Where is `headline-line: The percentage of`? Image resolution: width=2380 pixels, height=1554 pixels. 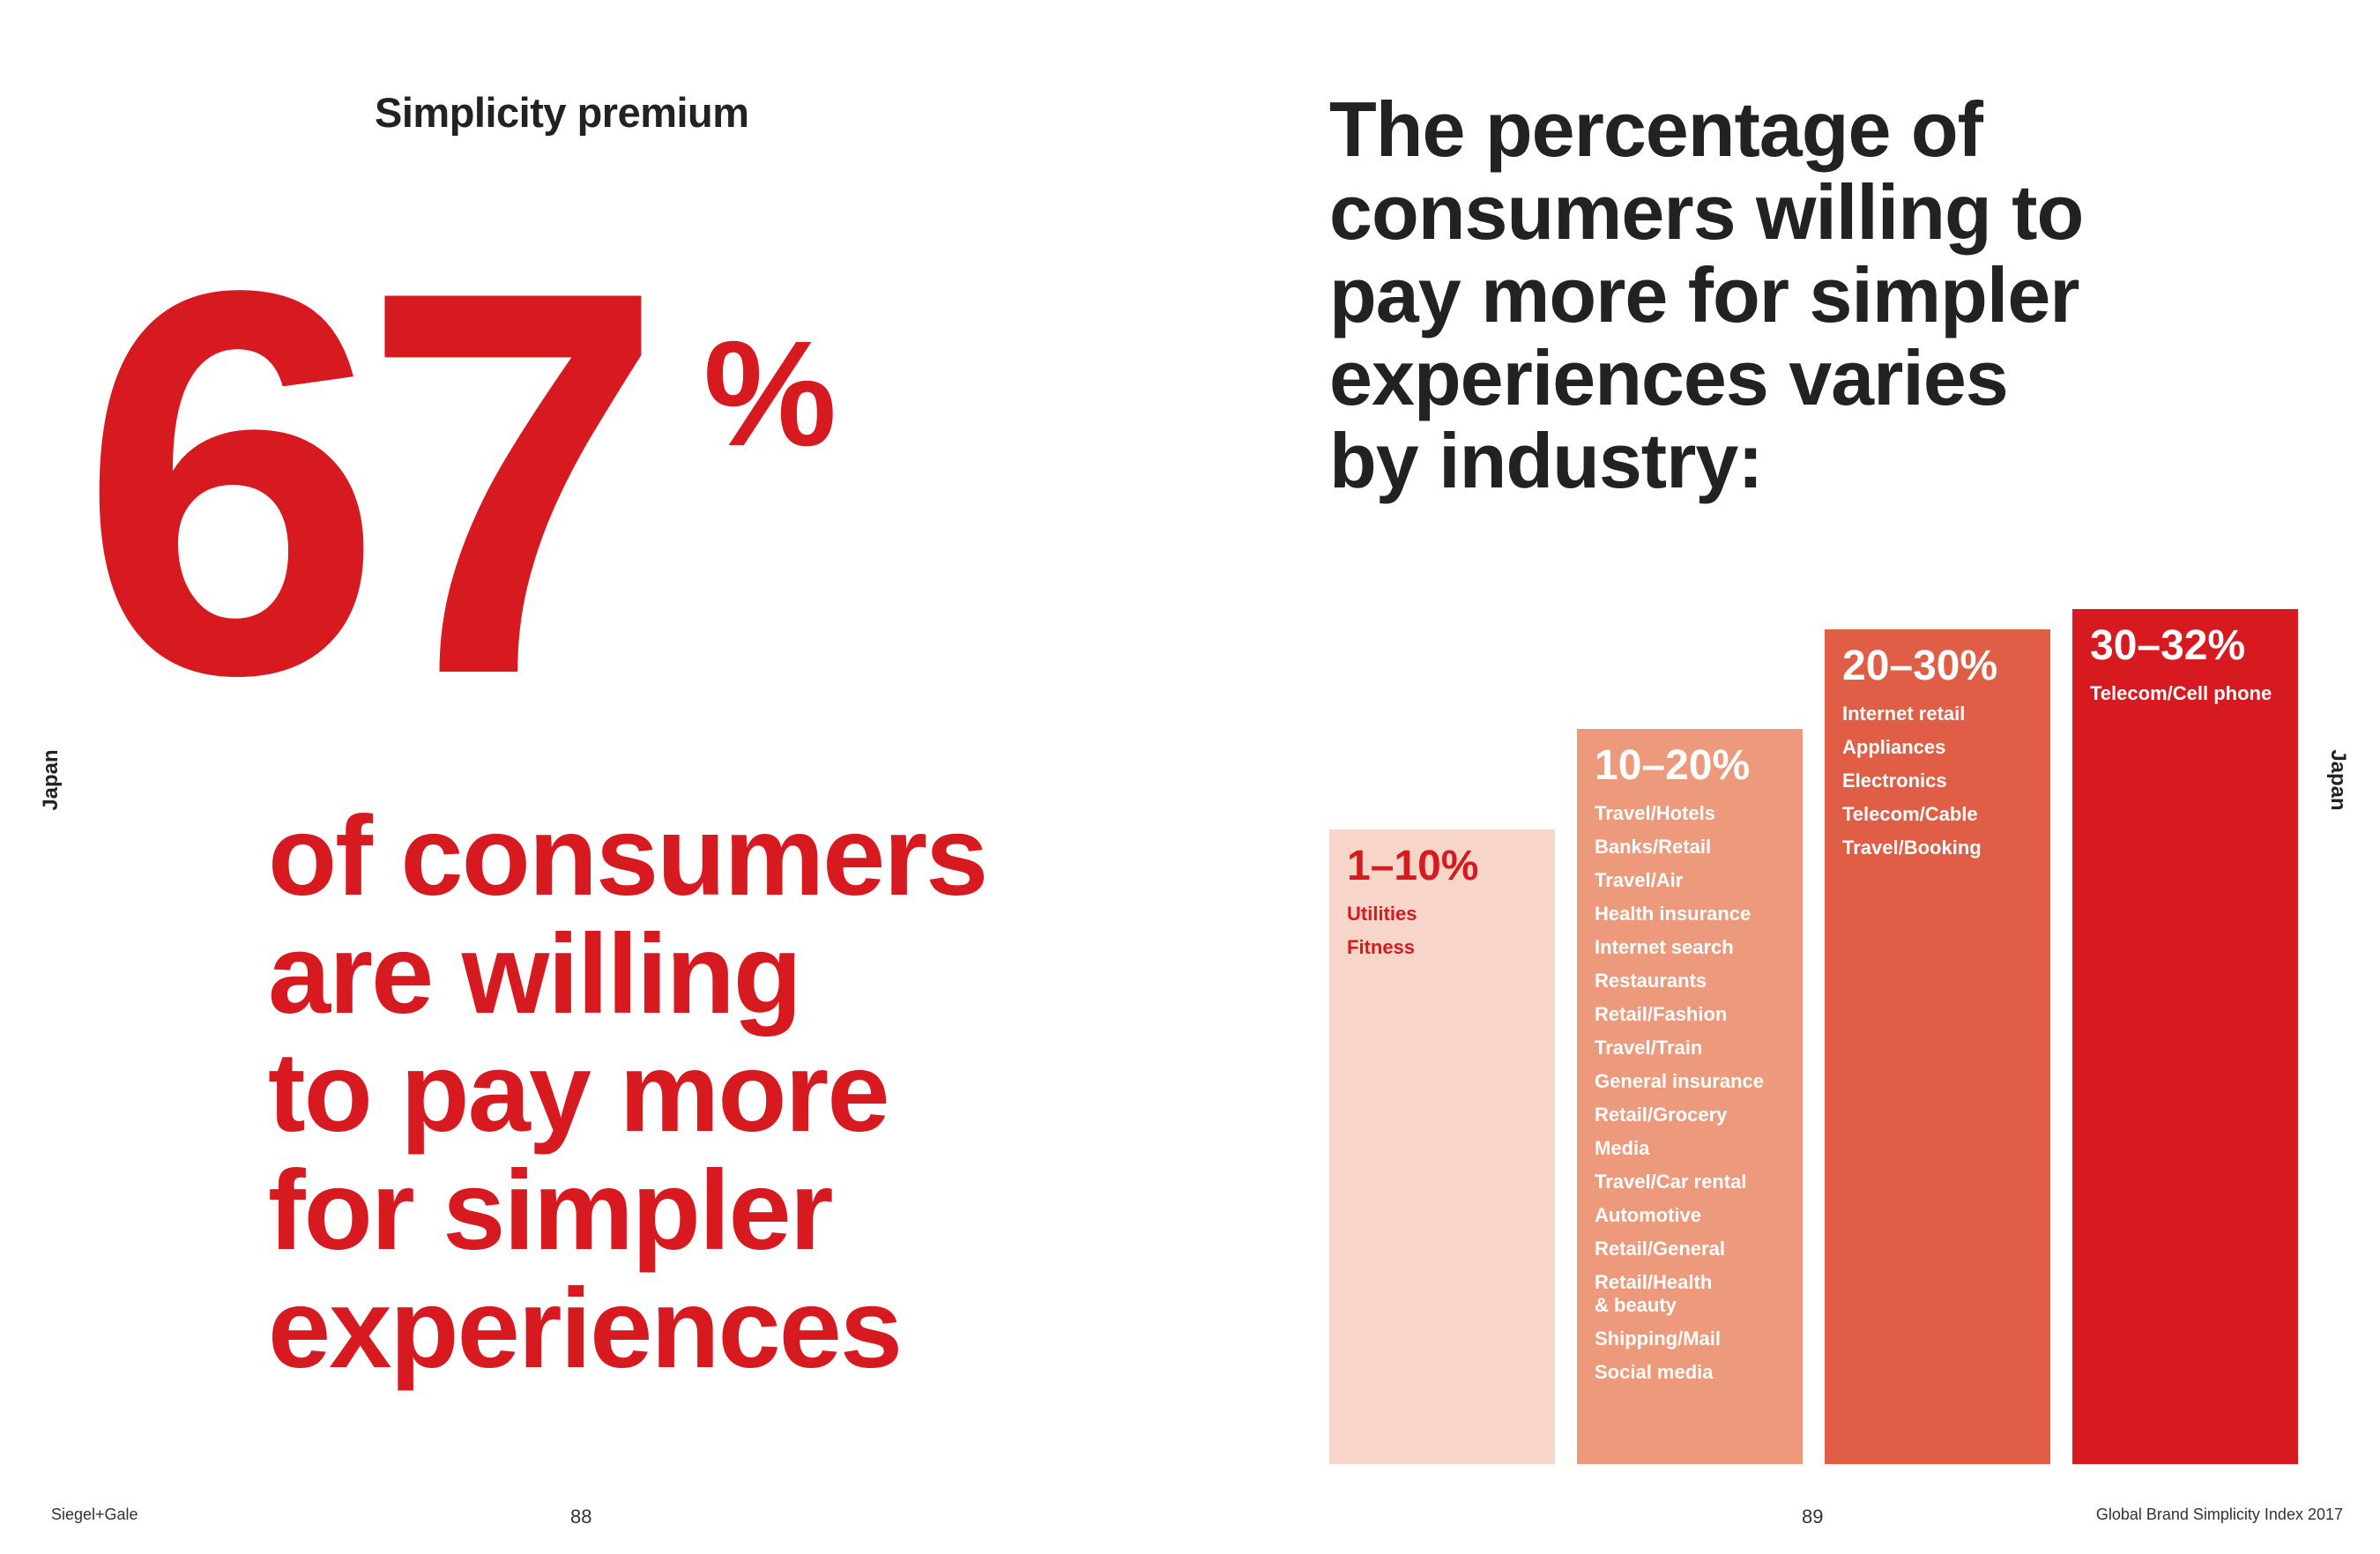 headline-line: The percentage of is located at coordinates (1656, 129).